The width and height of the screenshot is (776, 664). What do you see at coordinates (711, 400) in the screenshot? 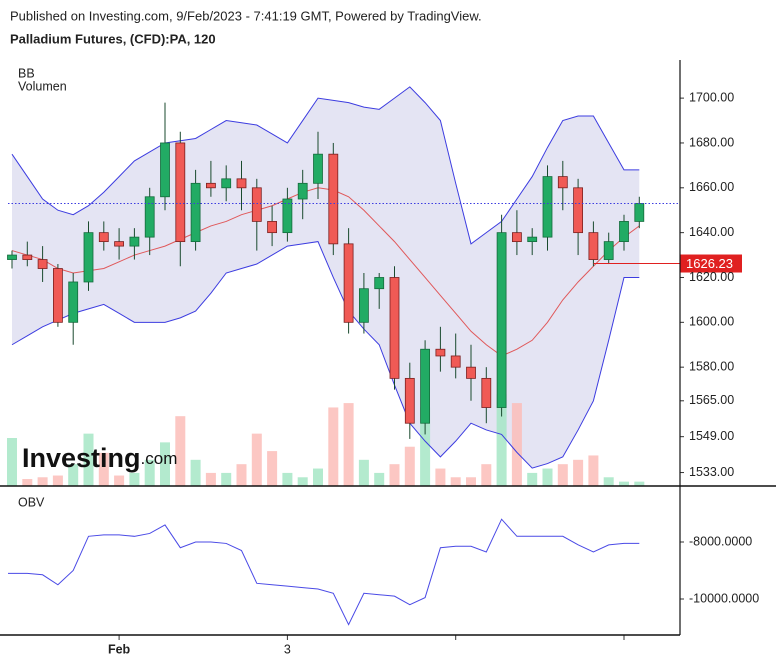
I see `y-tick-label: 1565.00` at bounding box center [711, 400].